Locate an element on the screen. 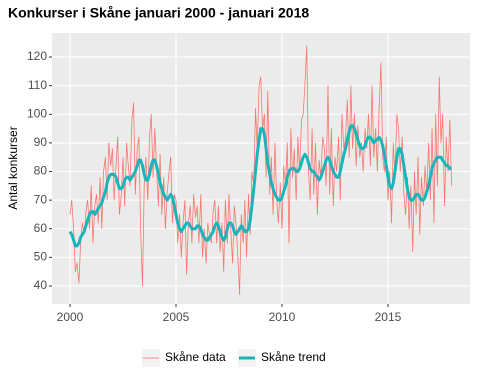 This screenshot has width=480, height=384. y-tick-label: 90 is located at coordinates (41, 142).